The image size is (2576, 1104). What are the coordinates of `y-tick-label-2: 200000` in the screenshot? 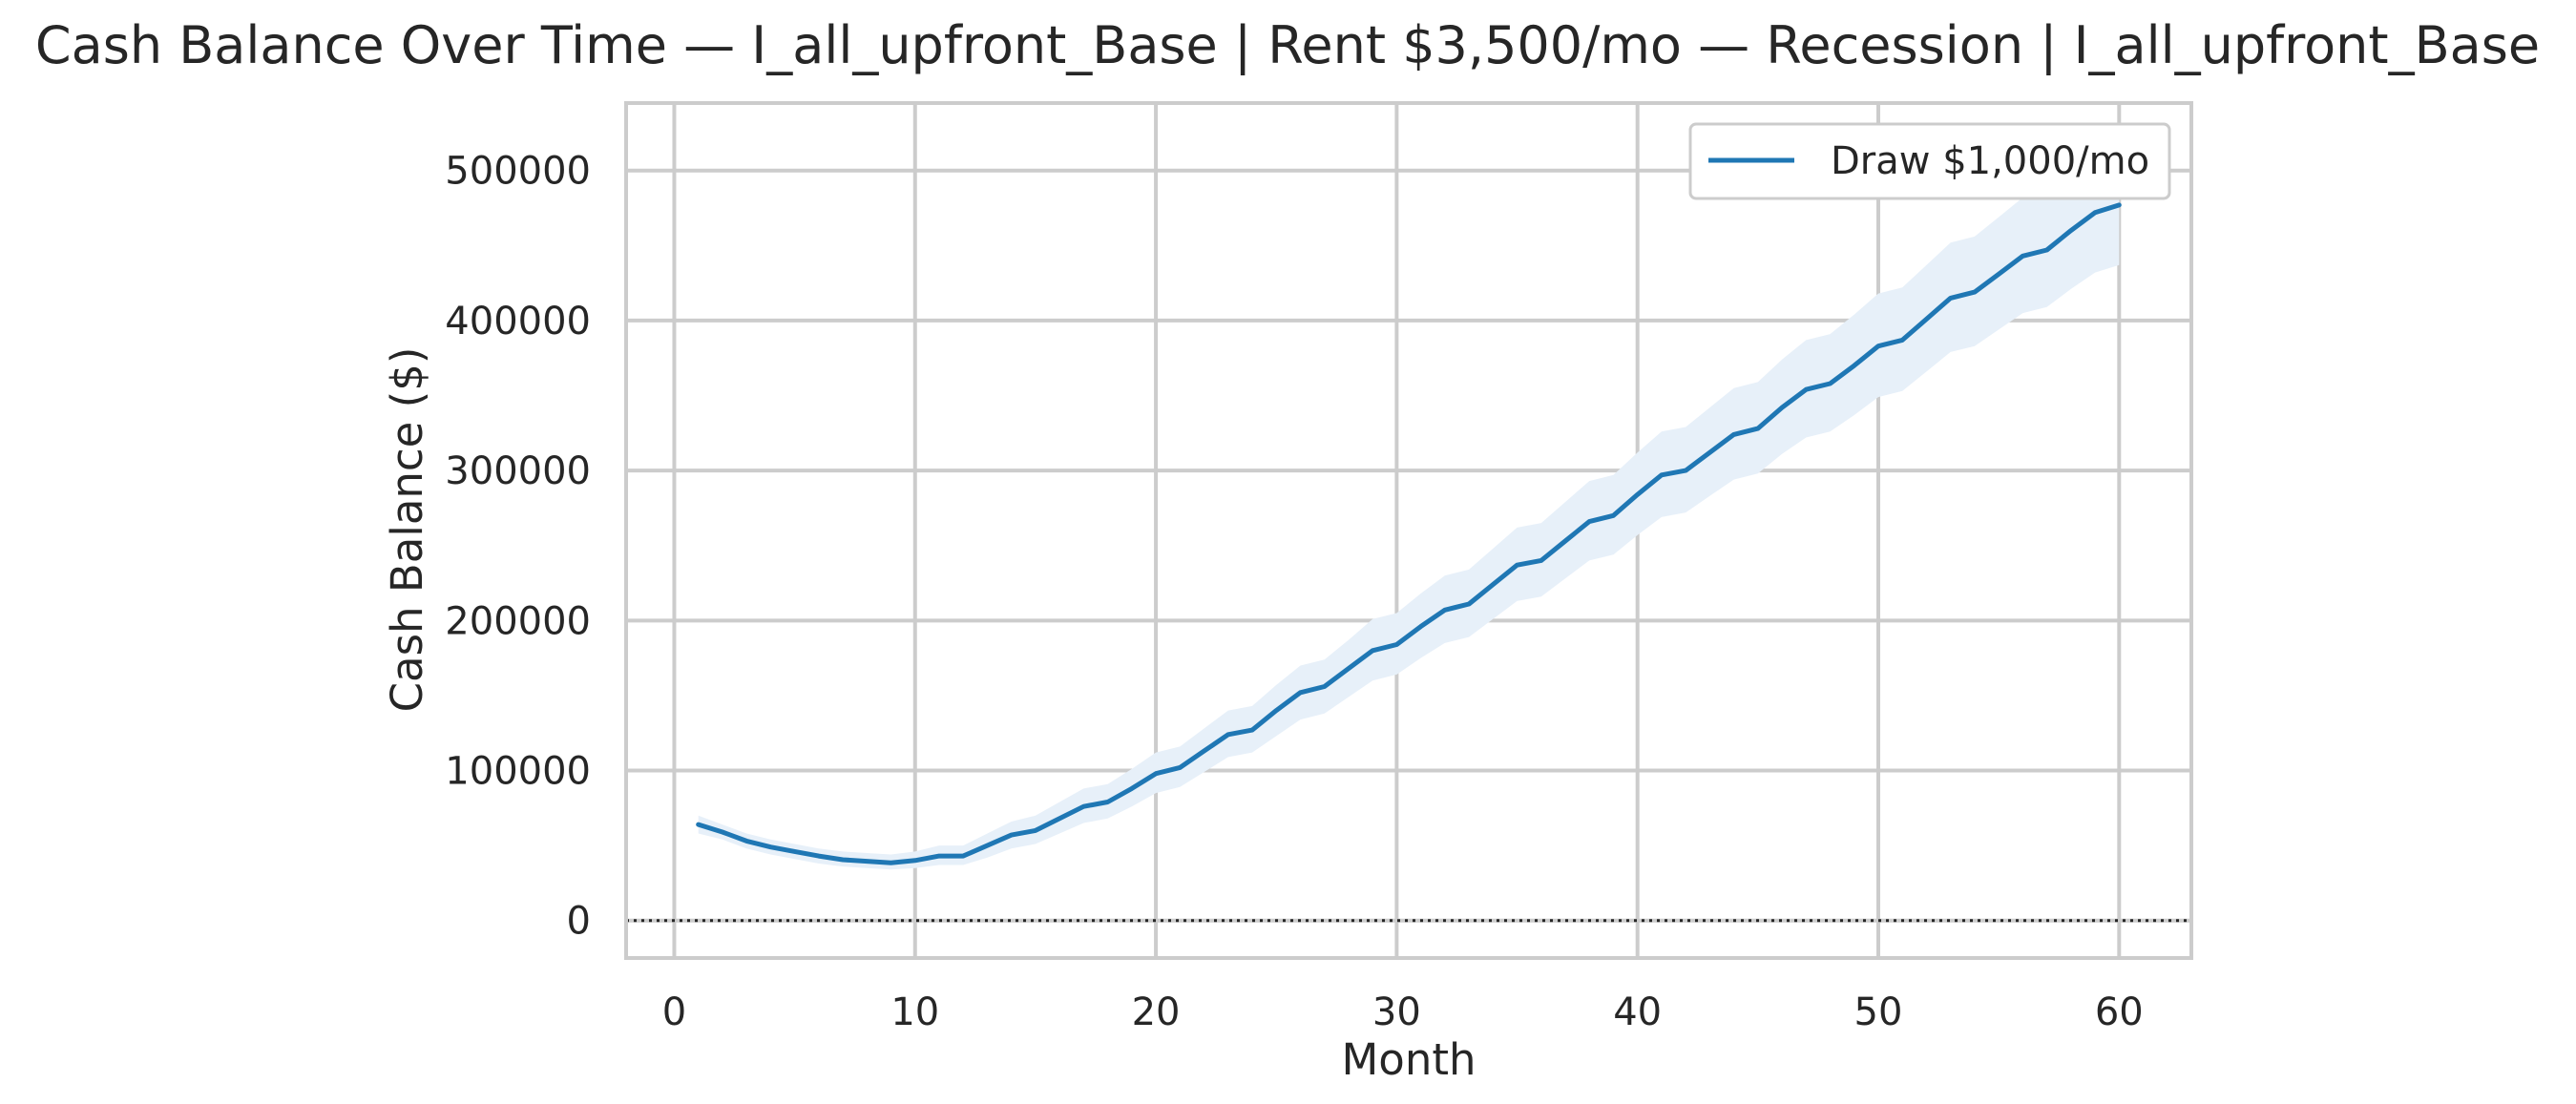 It's located at (518, 621).